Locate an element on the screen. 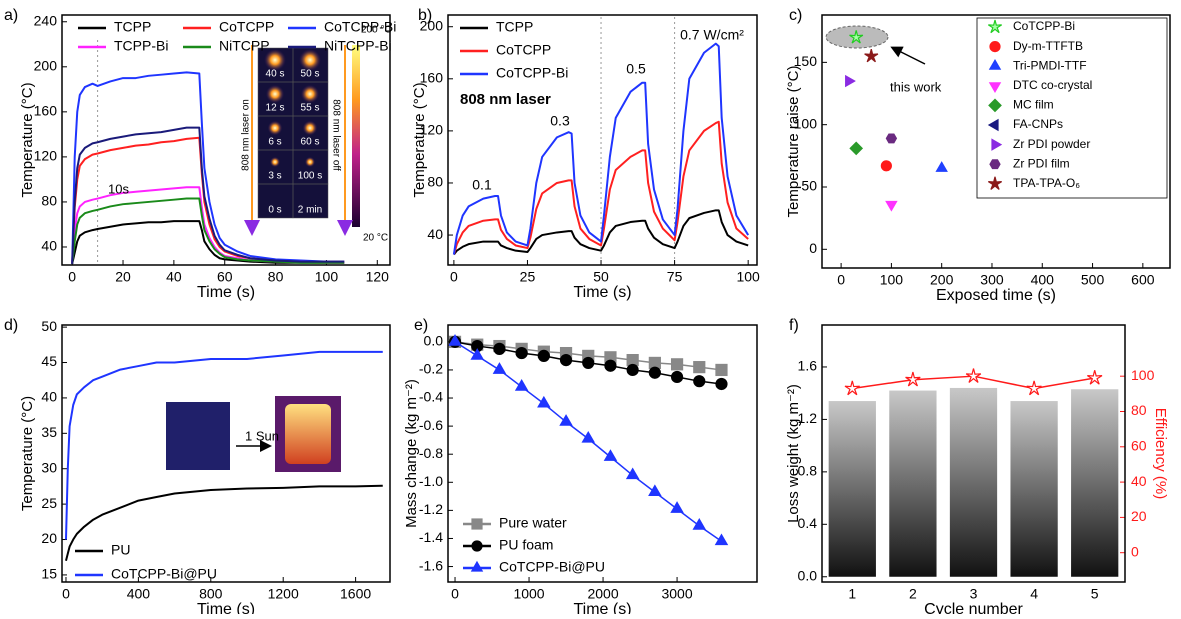 Image resolution: width=1181 pixels, height=619 pixels. x-tick-label: 3000 is located at coordinates (676, 594).